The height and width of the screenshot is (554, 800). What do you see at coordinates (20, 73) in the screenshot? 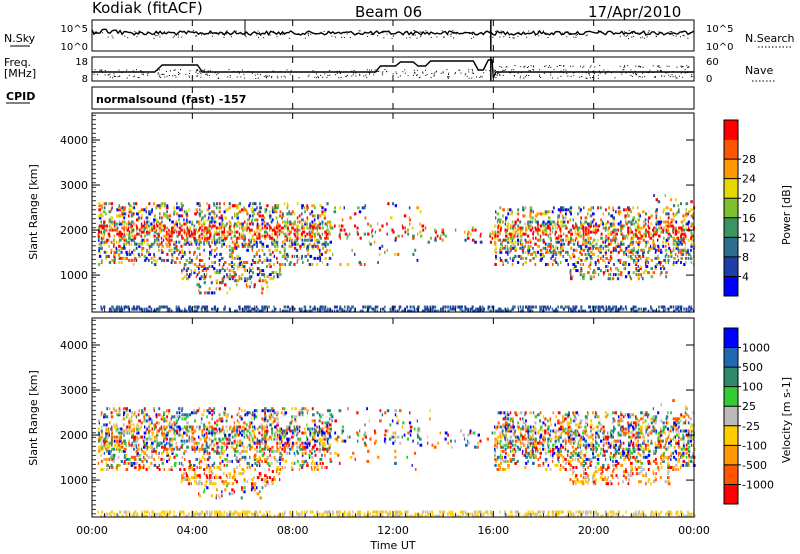
I see `freq-unit: [MHz]` at bounding box center [20, 73].